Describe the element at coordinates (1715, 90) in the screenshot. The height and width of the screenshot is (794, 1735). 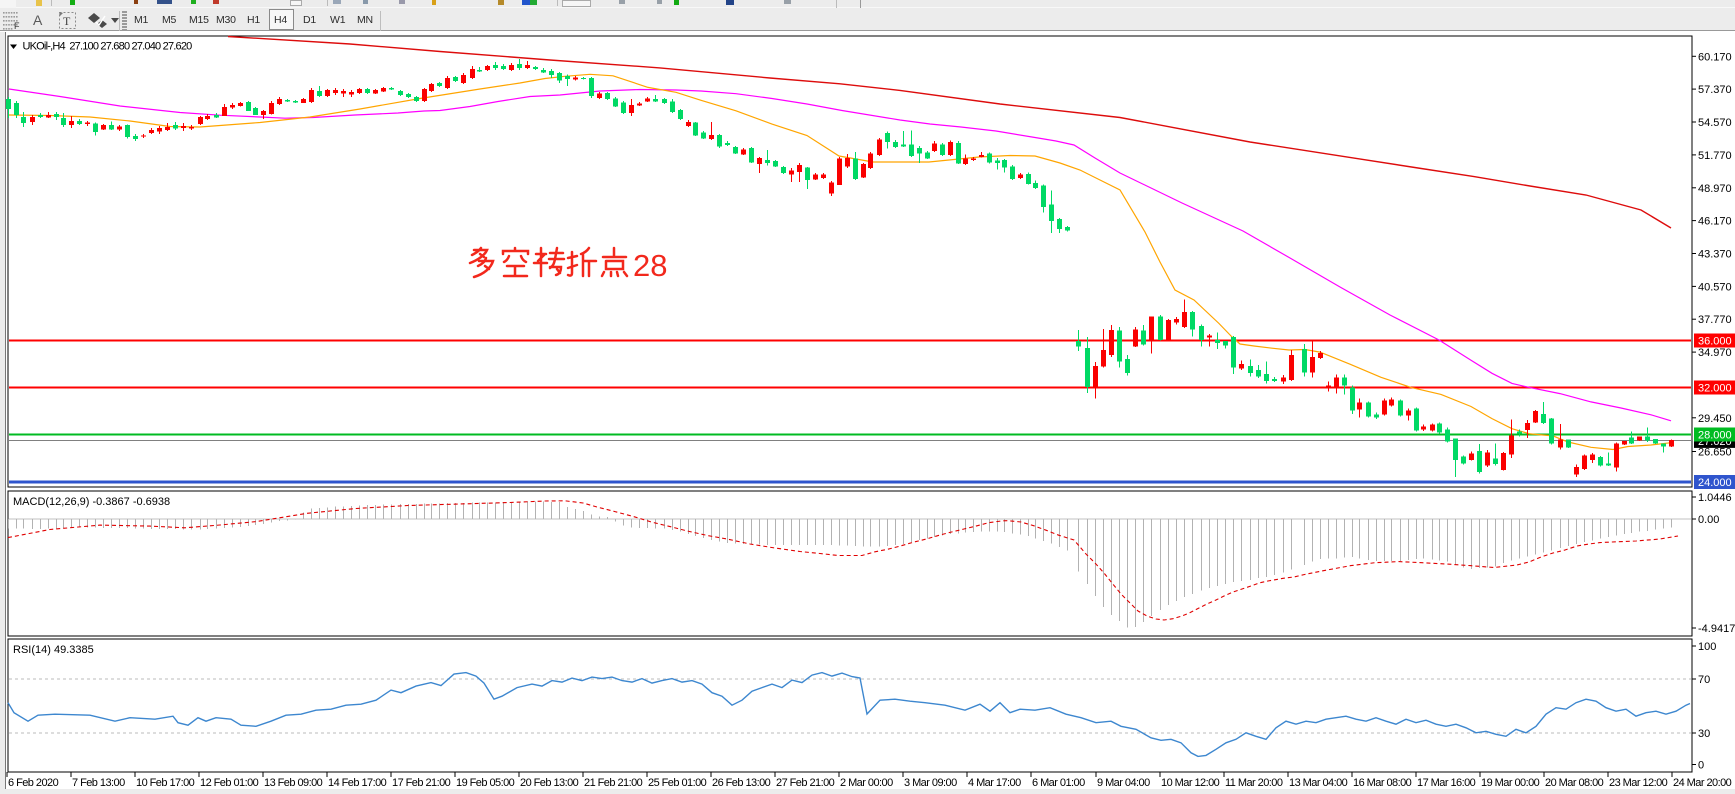
I see `svg-text: 57.370` at that location.